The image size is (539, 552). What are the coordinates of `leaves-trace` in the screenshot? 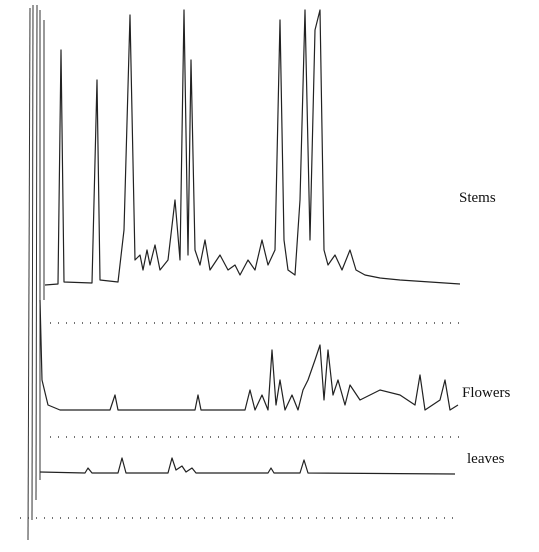 It's located at (247, 466).